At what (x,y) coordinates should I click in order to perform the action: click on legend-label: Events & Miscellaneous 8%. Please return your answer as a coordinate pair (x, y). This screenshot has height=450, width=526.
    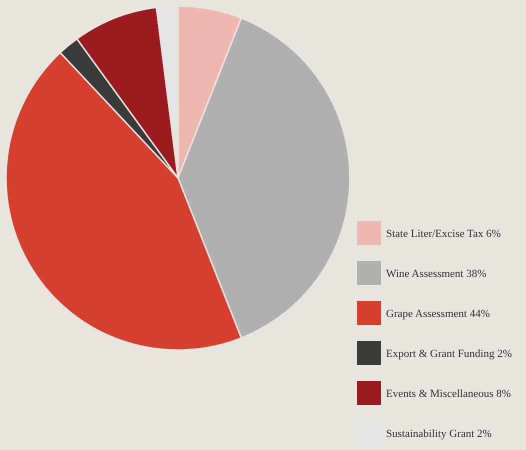
    Looking at the image, I should click on (448, 394).